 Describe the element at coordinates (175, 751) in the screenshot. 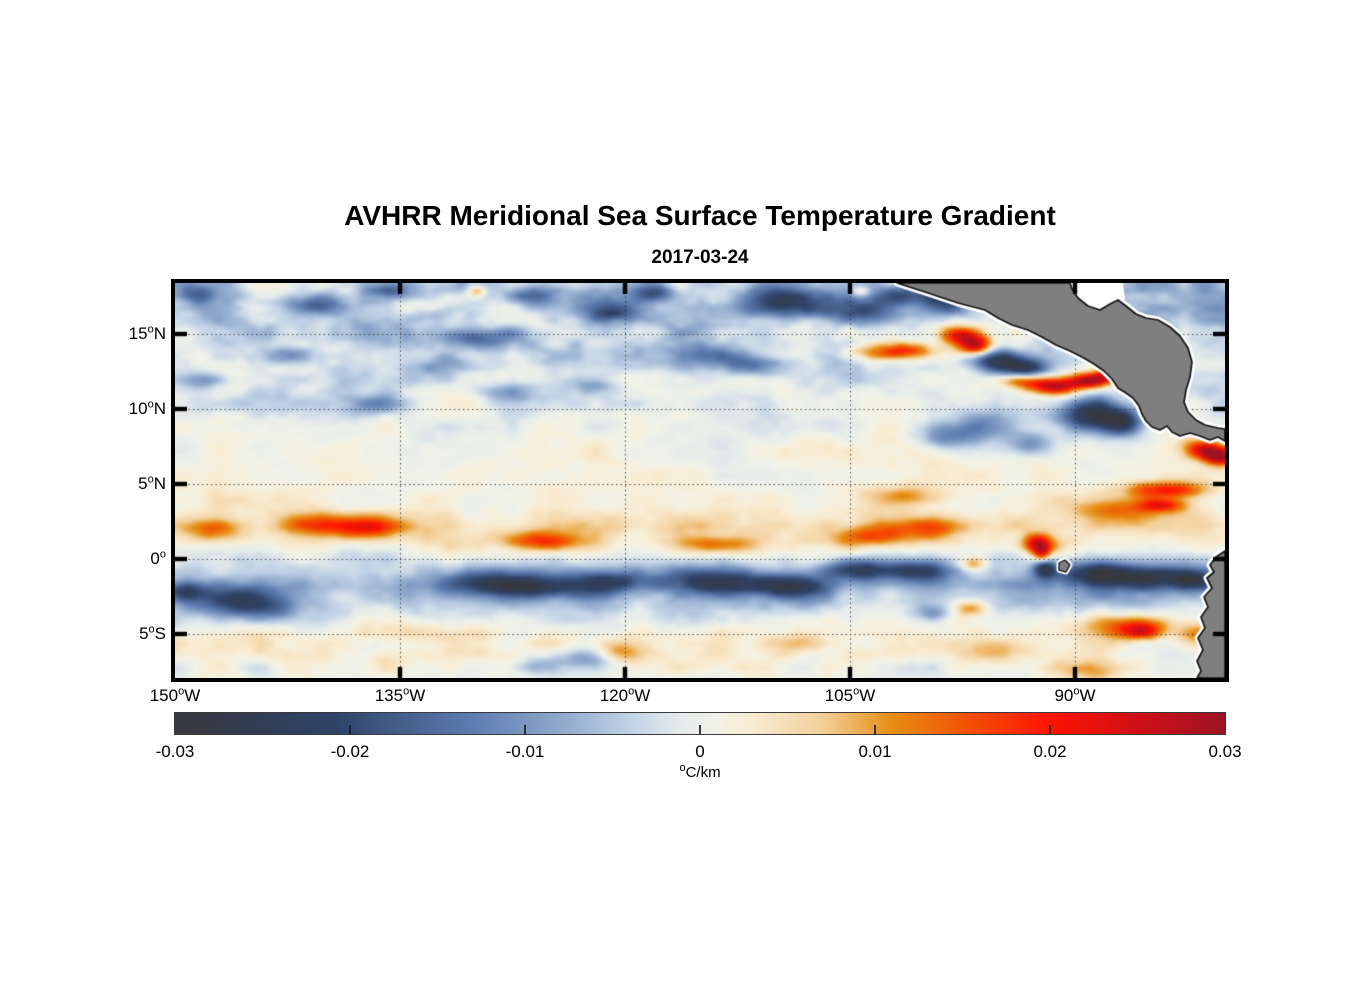

I see `colorbar-tick-label: -0.03` at that location.